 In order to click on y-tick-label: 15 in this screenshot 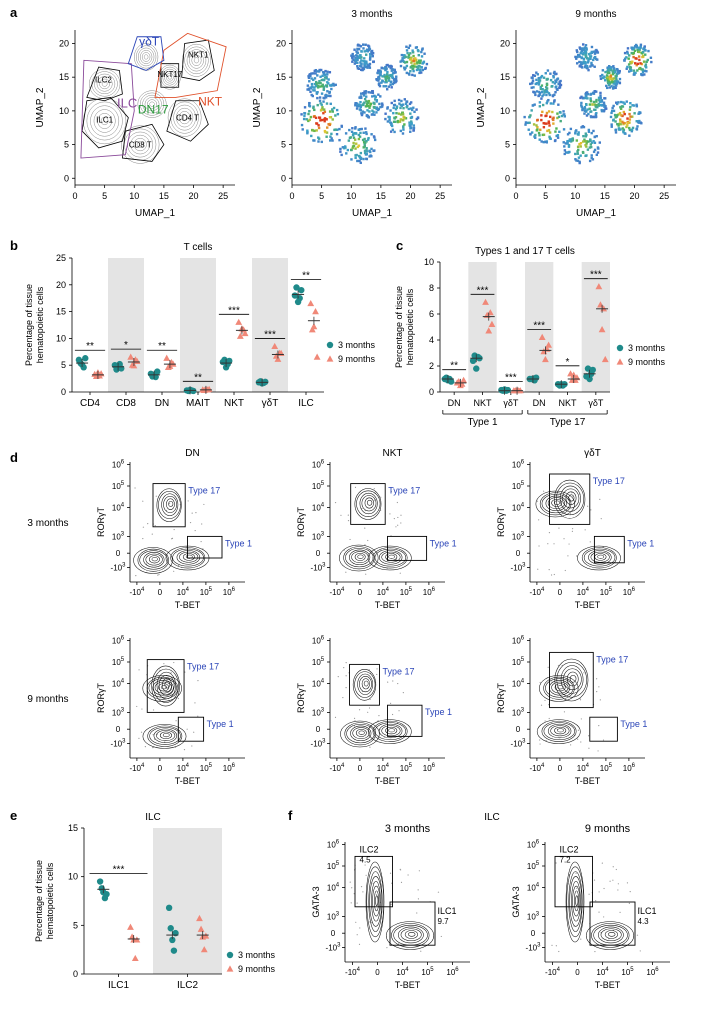, I will do `click(505, 77)`.